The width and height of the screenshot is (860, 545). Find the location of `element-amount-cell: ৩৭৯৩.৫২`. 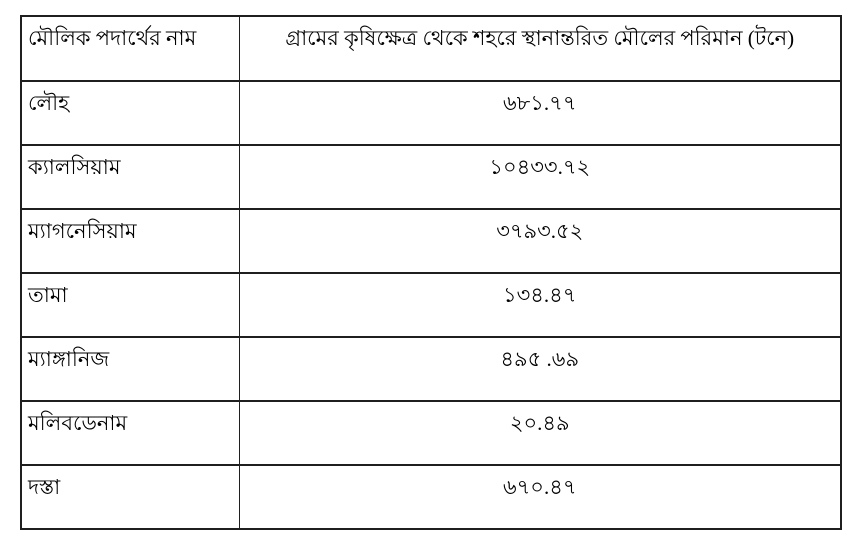

element-amount-cell: ৩৭৯৩.৫২ is located at coordinates (540, 241).